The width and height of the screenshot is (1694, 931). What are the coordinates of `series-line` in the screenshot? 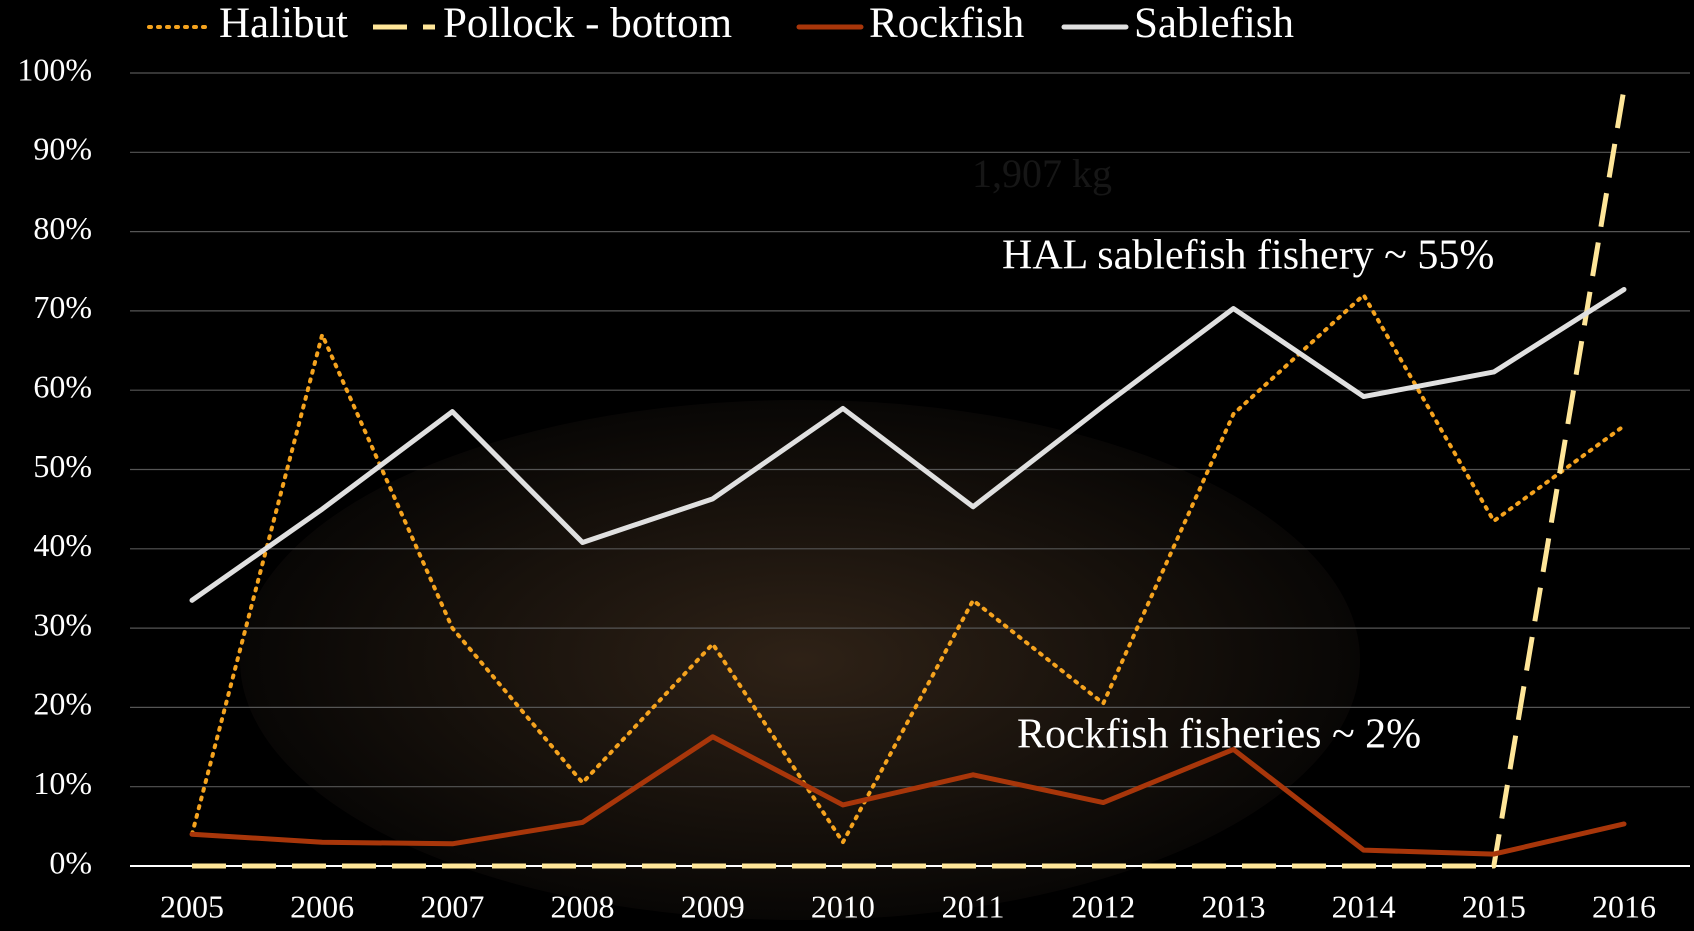 It's located at (908, 795).